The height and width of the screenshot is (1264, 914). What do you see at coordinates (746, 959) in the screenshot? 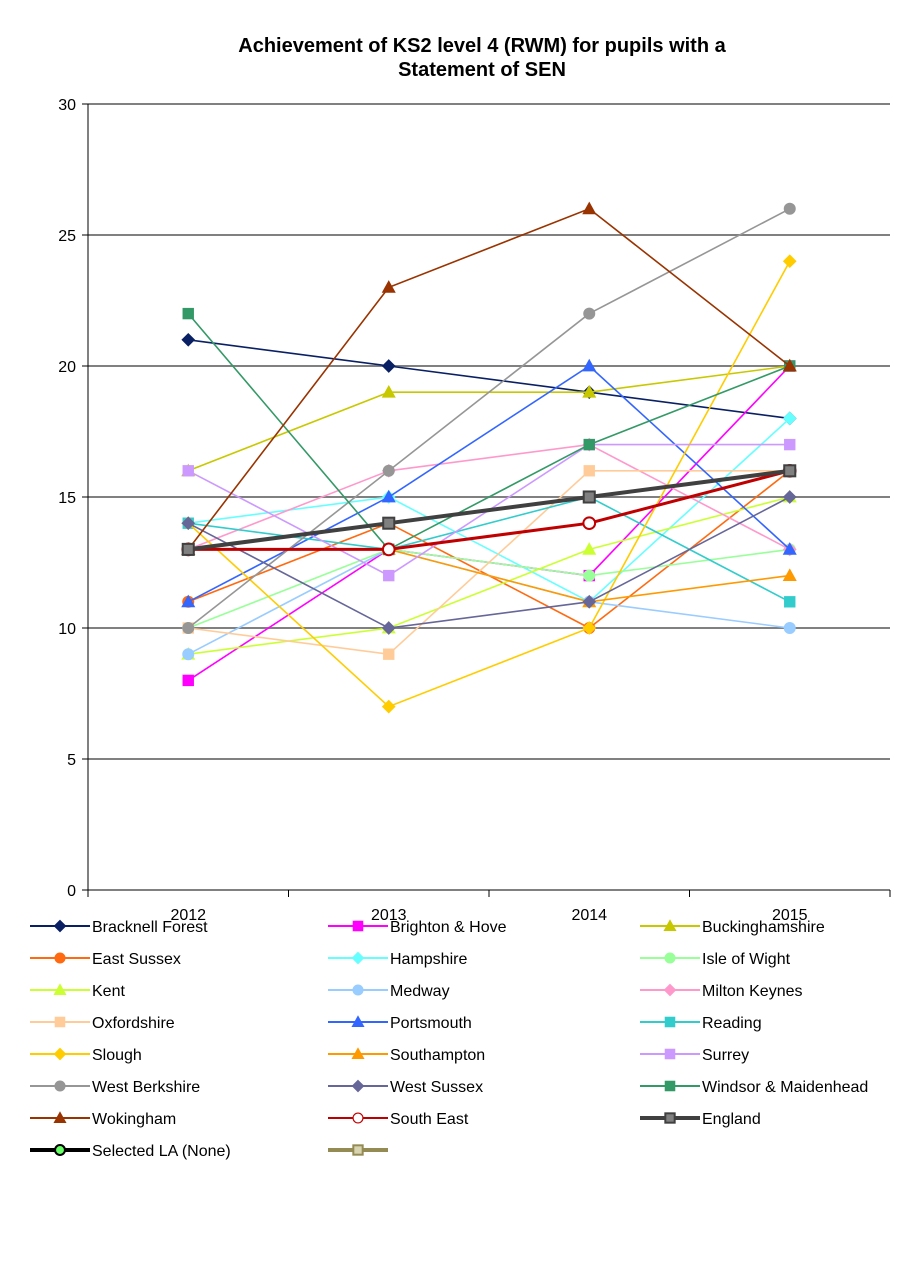
I see `legend-label: Isle of Wight` at bounding box center [746, 959].